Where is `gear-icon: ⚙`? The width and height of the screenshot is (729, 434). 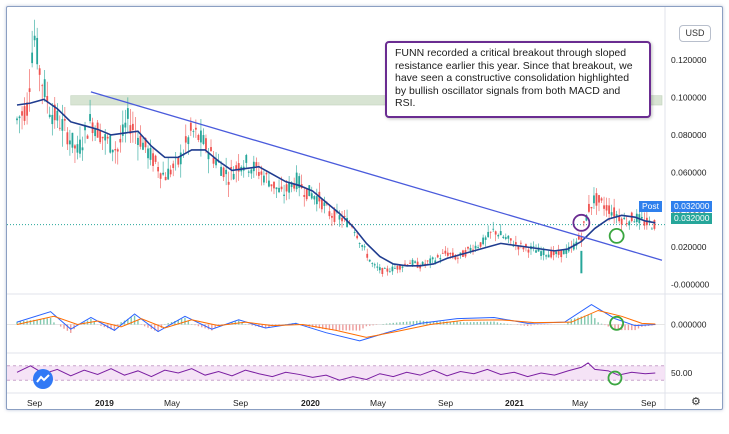
gear-icon: ⚙ is located at coordinates (696, 402).